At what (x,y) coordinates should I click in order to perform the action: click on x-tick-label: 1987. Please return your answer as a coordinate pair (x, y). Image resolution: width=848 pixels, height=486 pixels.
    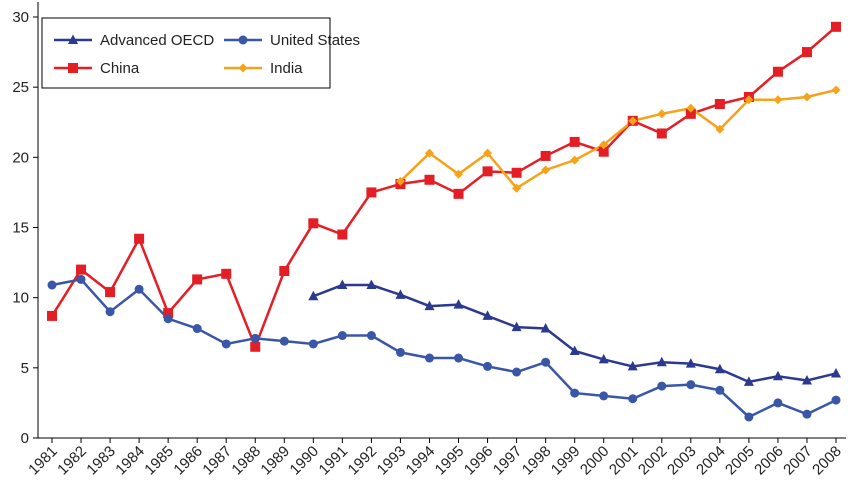
    Looking at the image, I should click on (217, 461).